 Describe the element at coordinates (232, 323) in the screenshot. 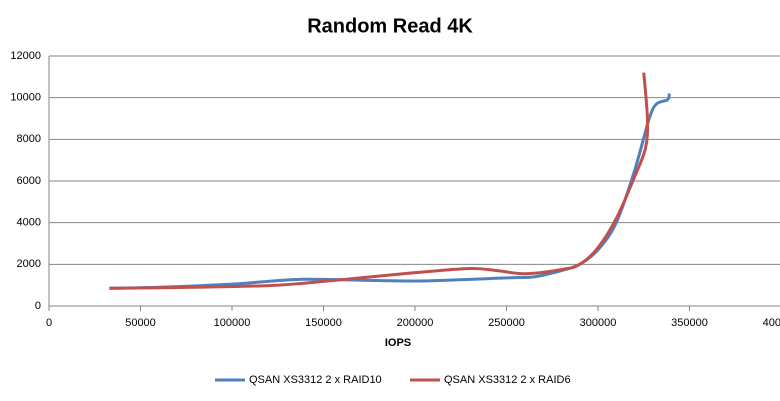

I see `x-tick-label: 100000` at that location.